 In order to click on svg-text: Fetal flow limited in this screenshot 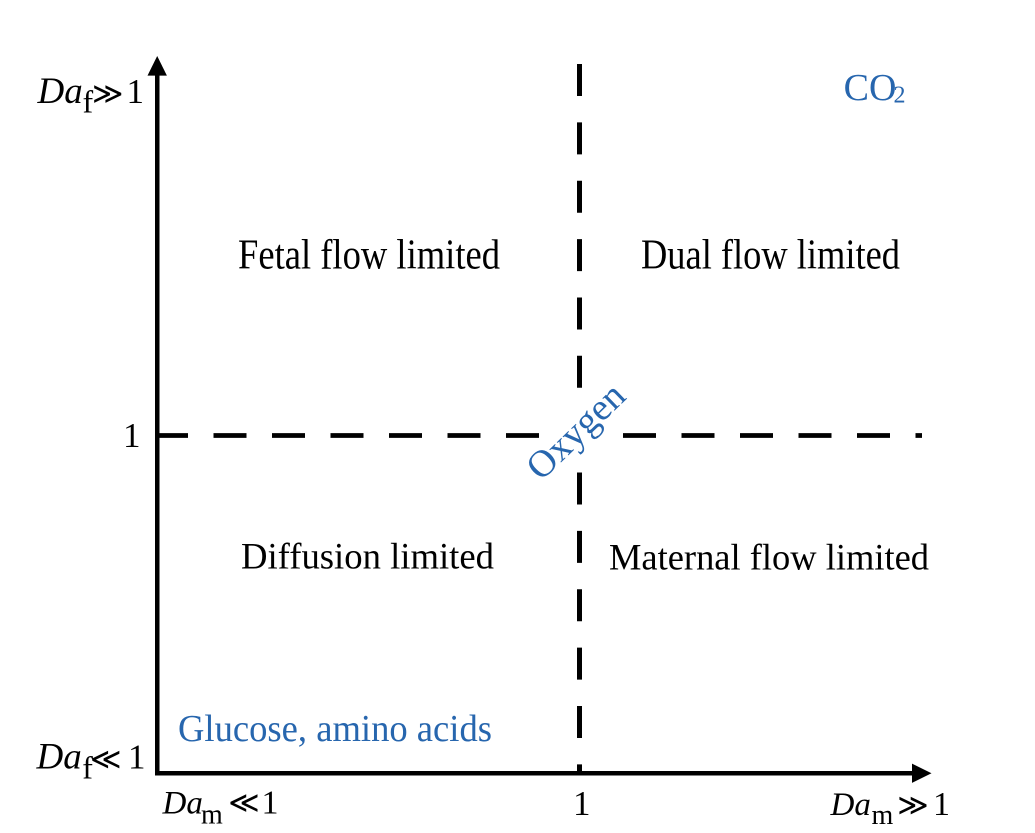, I will do `click(369, 256)`.